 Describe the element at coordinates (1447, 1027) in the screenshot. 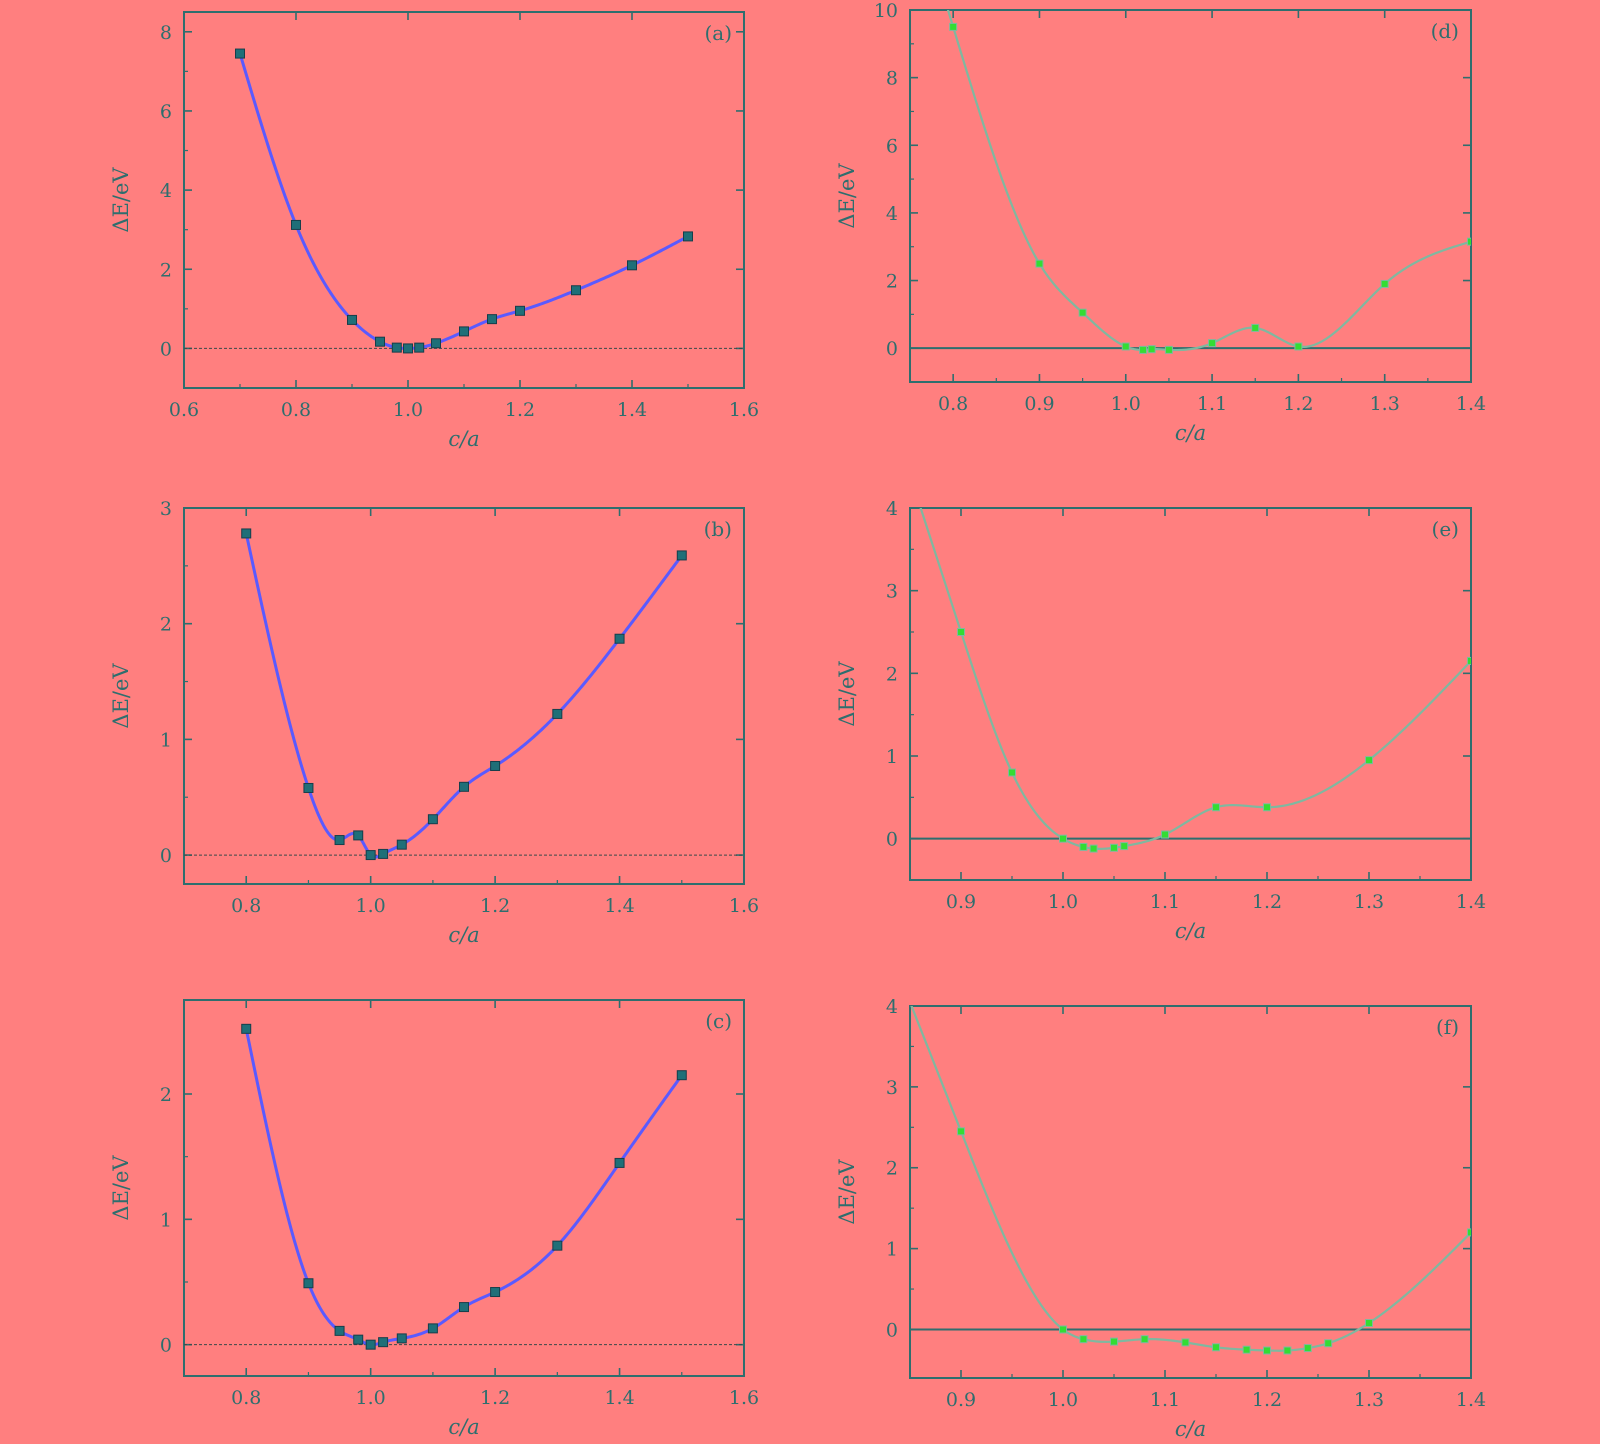

I see `panel-label: (f)` at that location.